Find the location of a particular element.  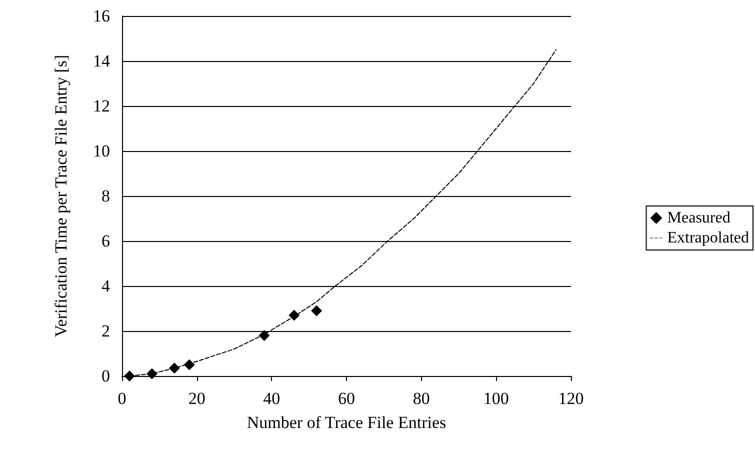

y-tick-label: 16 is located at coordinates (101, 16).